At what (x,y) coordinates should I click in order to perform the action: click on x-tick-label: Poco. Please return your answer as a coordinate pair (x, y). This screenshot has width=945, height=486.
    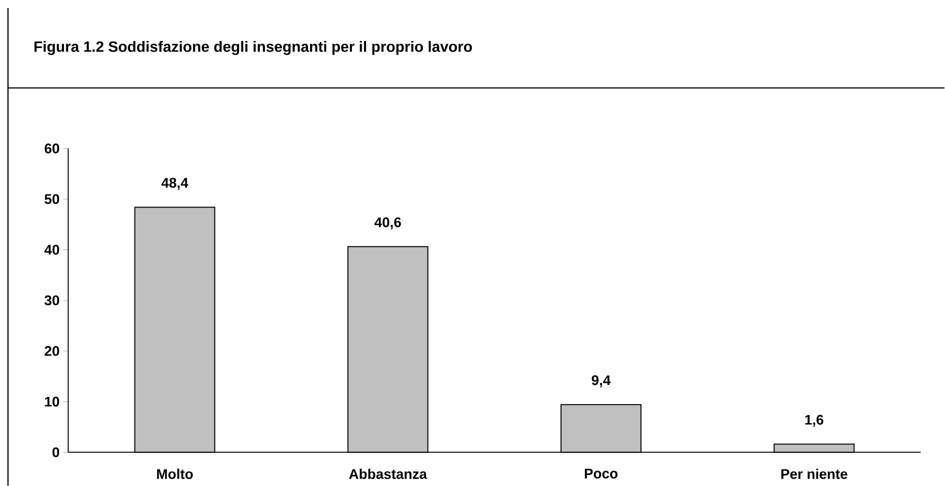
    Looking at the image, I should click on (601, 473).